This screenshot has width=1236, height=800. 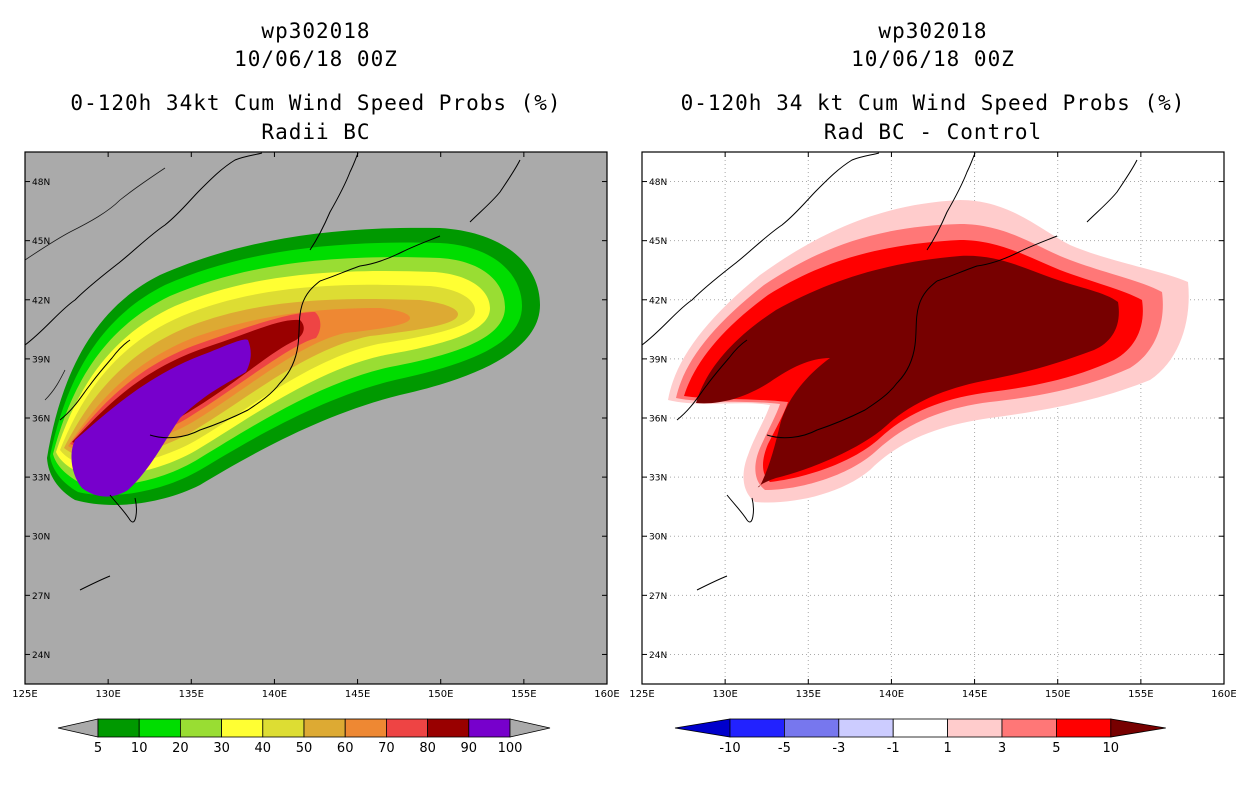 I want to click on left-borders, so click(x=95, y=284).